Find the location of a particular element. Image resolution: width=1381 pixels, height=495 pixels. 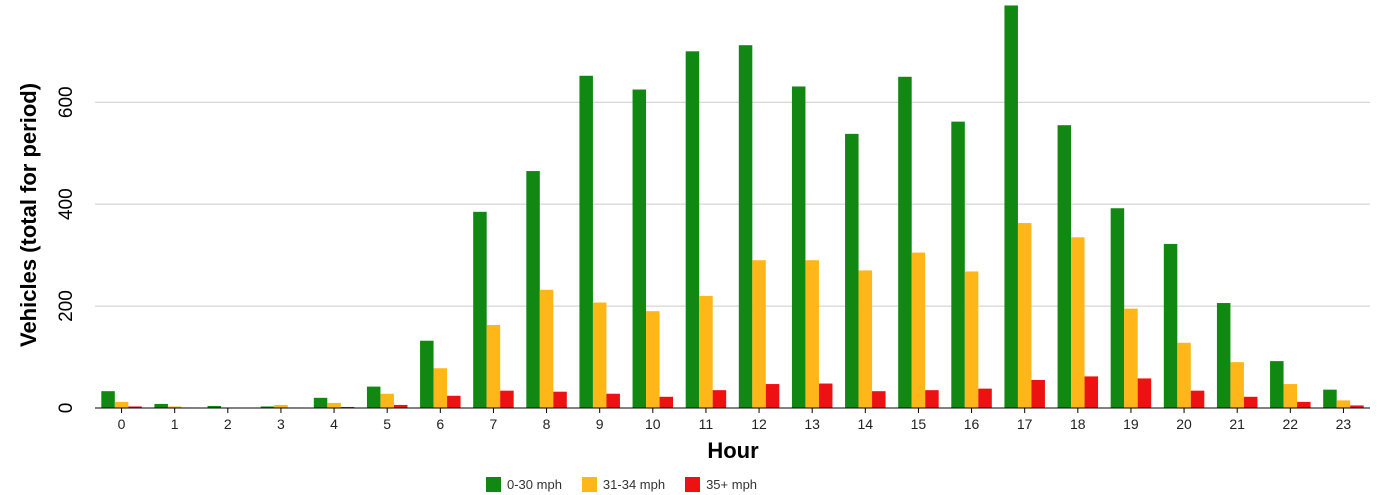

y-tick-label: 200 is located at coordinates (66, 306).